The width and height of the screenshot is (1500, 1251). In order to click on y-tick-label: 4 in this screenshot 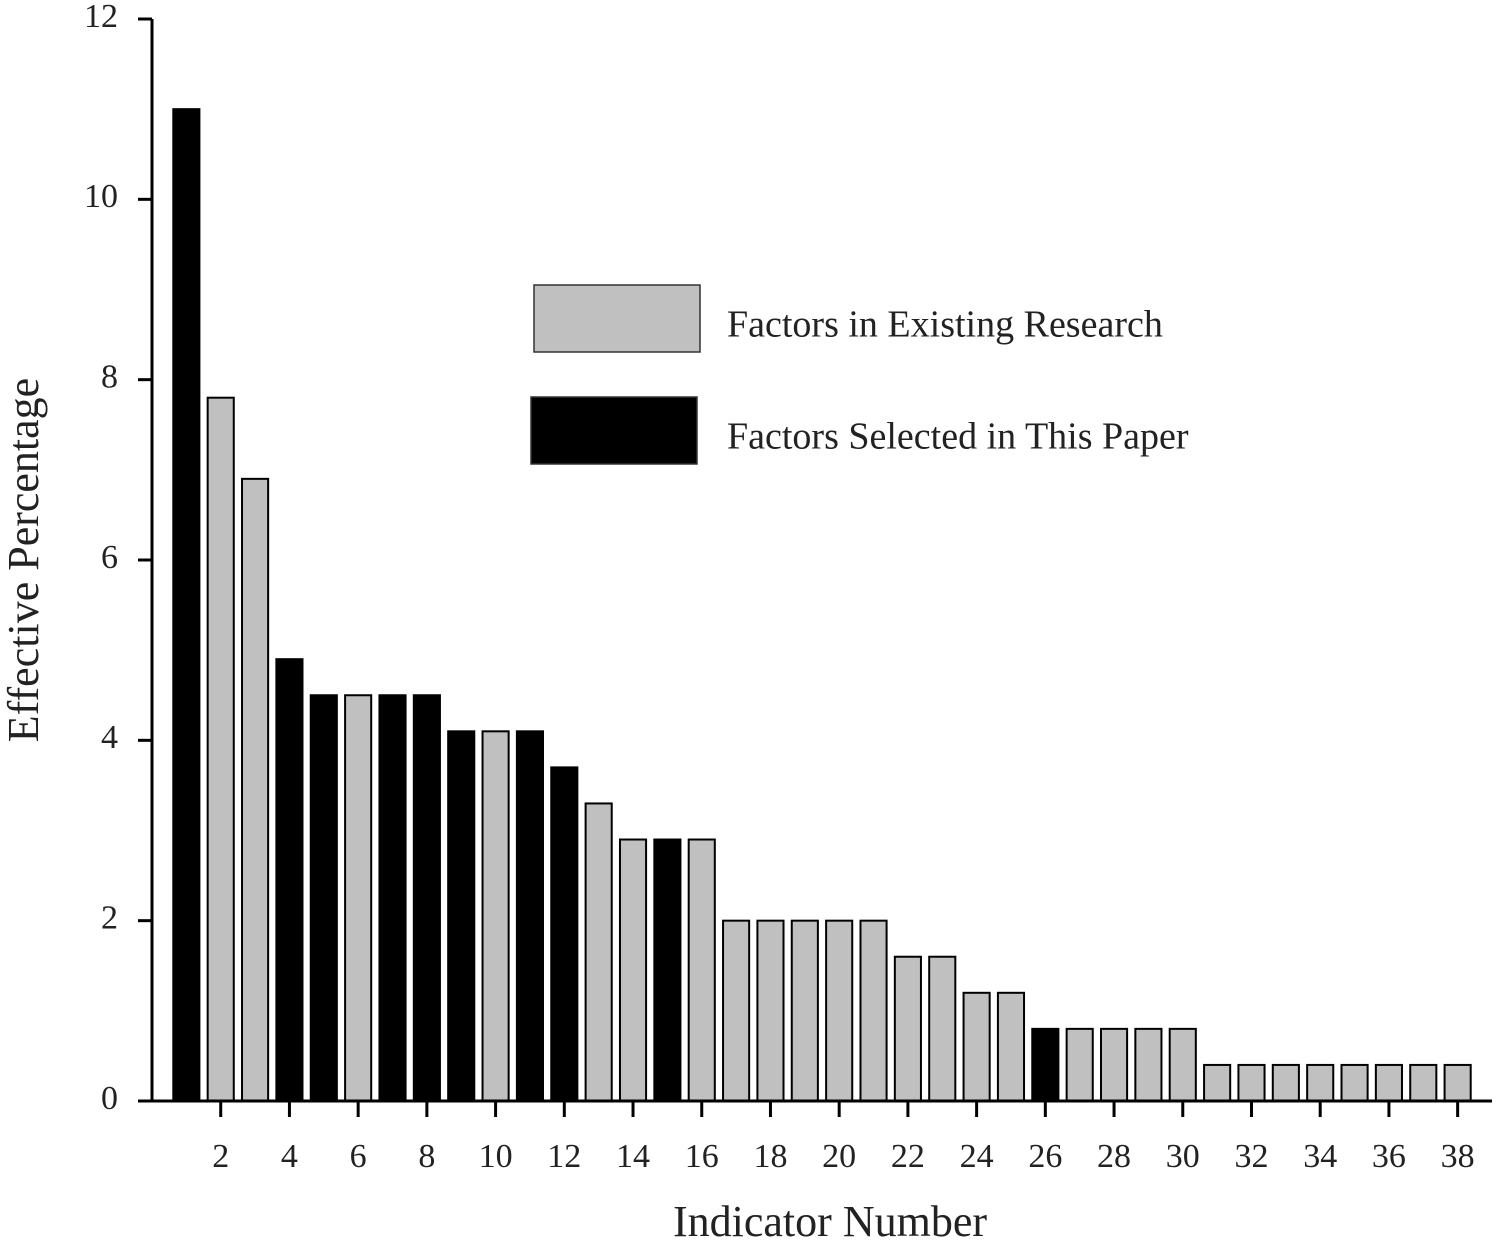, I will do `click(109, 737)`.